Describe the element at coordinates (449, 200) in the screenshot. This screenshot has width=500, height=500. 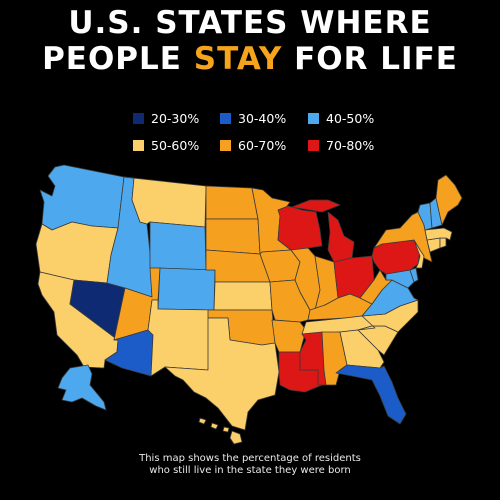
I see `state-me` at that location.